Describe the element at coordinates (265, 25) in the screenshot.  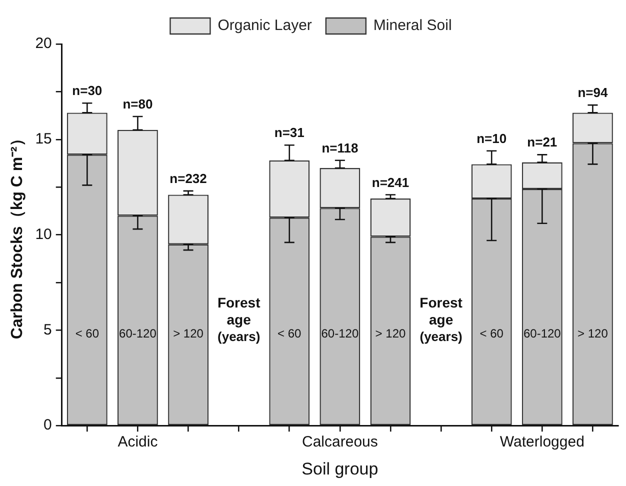
I see `legend-label: Organic Layer` at that location.